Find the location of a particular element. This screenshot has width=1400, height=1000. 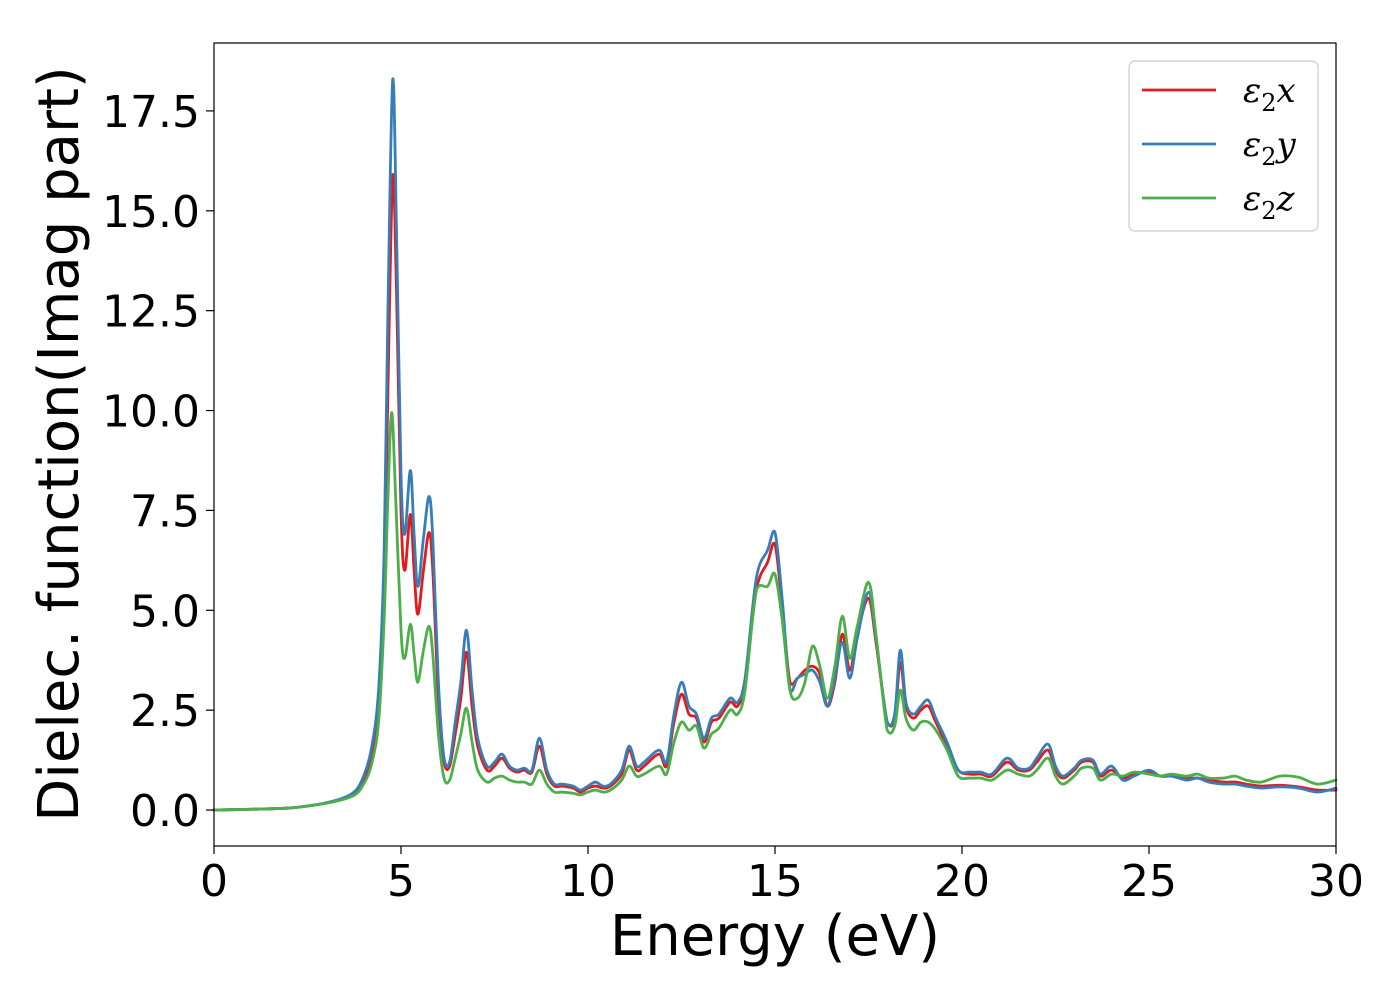

y-tick-label: 2.5 is located at coordinates (165, 711).